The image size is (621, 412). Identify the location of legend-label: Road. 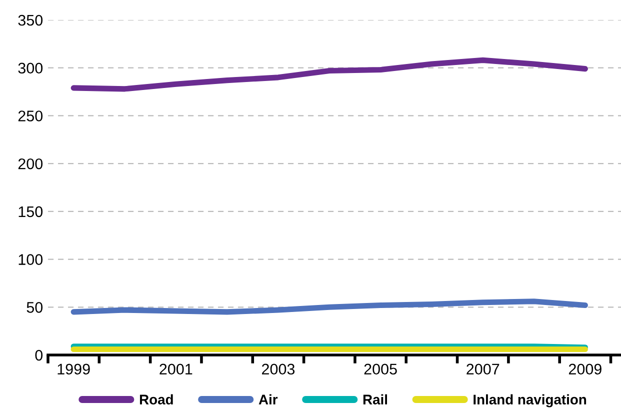
(156, 399).